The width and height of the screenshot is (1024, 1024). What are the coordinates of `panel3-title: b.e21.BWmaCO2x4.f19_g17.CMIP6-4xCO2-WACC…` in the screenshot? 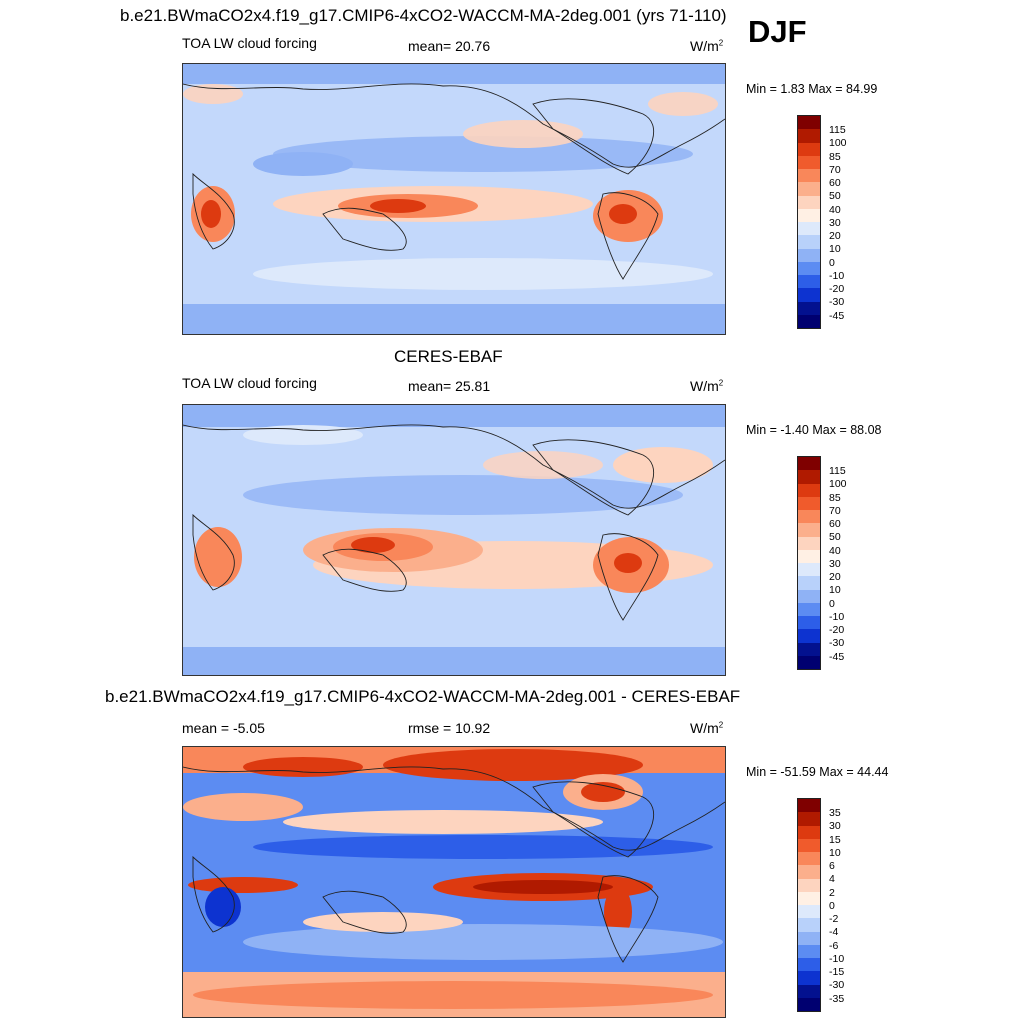 It's located at (423, 696).